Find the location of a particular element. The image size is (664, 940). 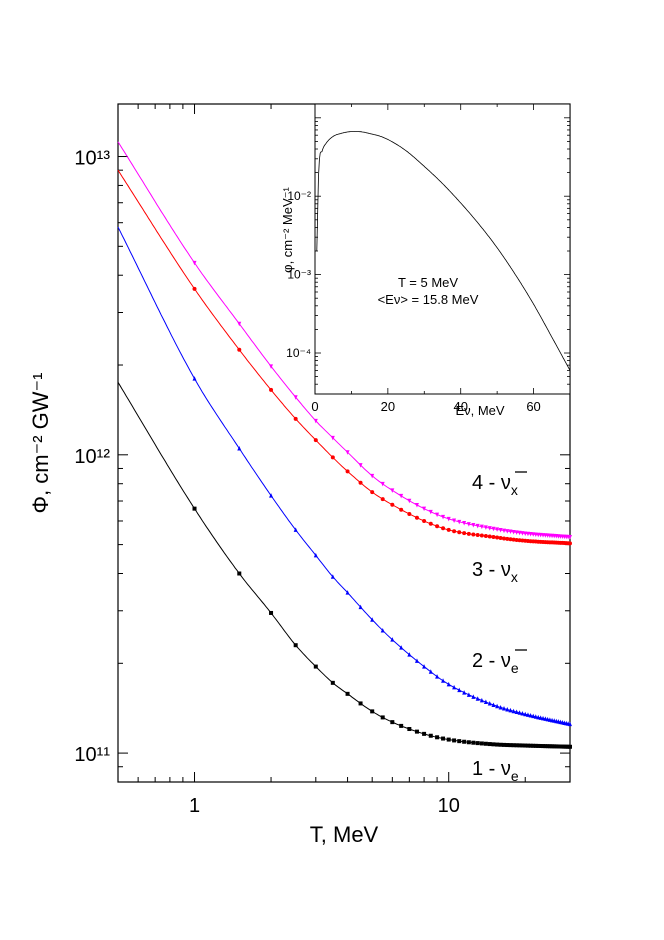

inset-y-axis-title: φ, cm⁻² MeV⁻¹ is located at coordinates (287, 229).